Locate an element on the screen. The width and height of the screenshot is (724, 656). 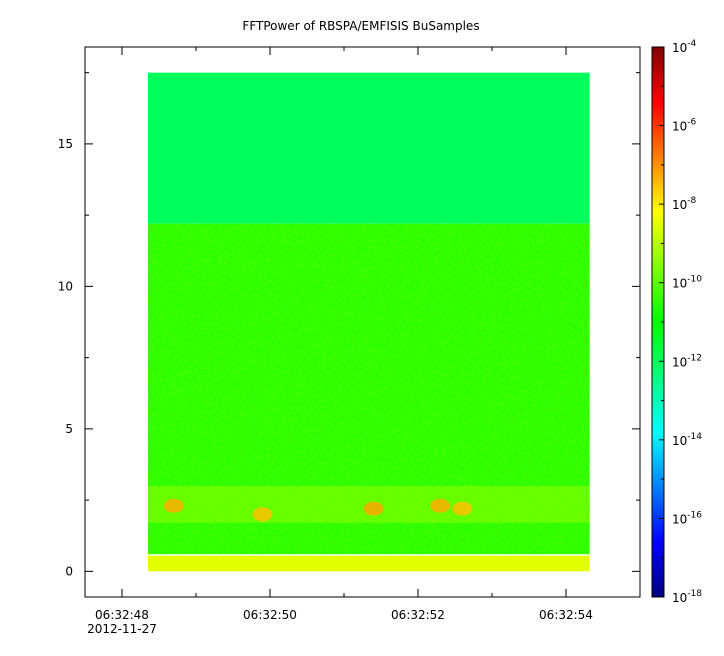
colorbar-tick-exponent: -8 is located at coordinates (691, 201).